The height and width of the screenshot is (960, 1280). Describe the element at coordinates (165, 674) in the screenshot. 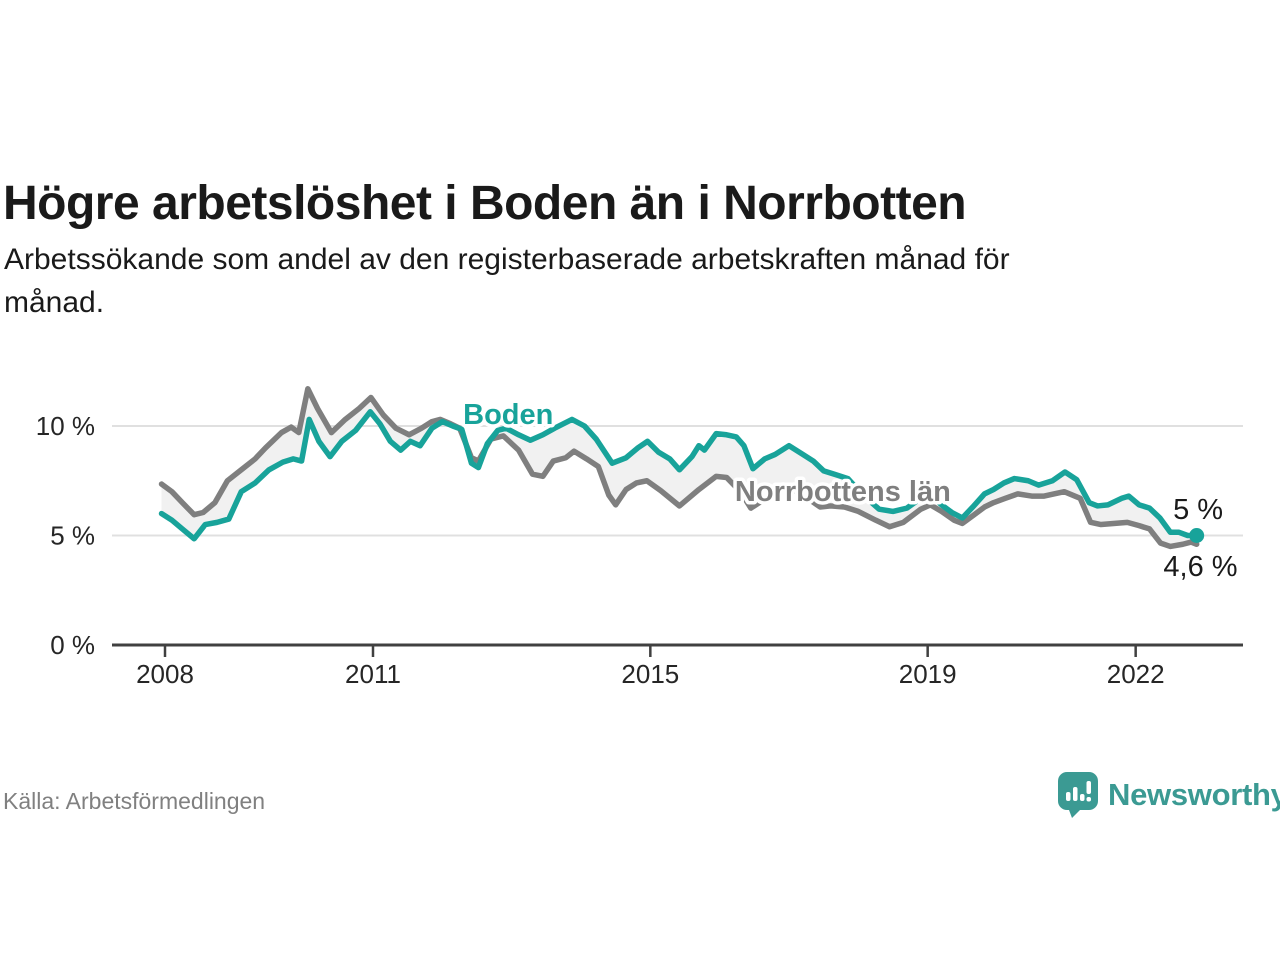

I see `x-tick-label-2008: 2008` at that location.